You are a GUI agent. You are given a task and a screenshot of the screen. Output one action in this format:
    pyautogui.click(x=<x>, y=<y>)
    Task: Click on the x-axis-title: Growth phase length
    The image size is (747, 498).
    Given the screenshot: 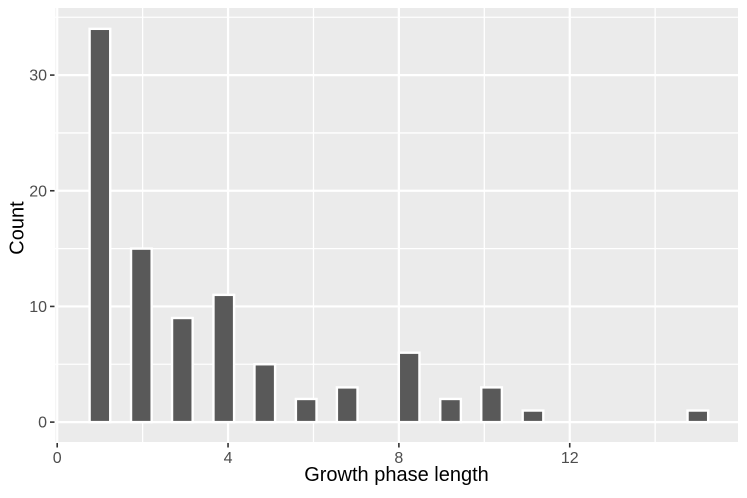 What is the action you would take?
    pyautogui.click(x=396, y=475)
    